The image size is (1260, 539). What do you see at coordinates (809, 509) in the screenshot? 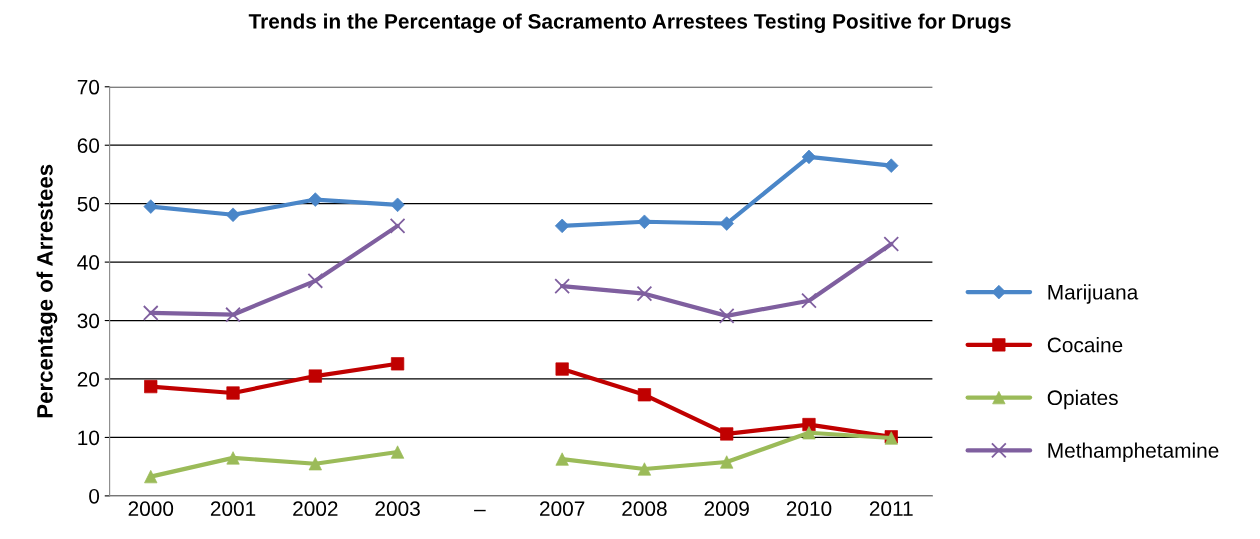
I see `x-tick-label: 2010` at bounding box center [809, 509].